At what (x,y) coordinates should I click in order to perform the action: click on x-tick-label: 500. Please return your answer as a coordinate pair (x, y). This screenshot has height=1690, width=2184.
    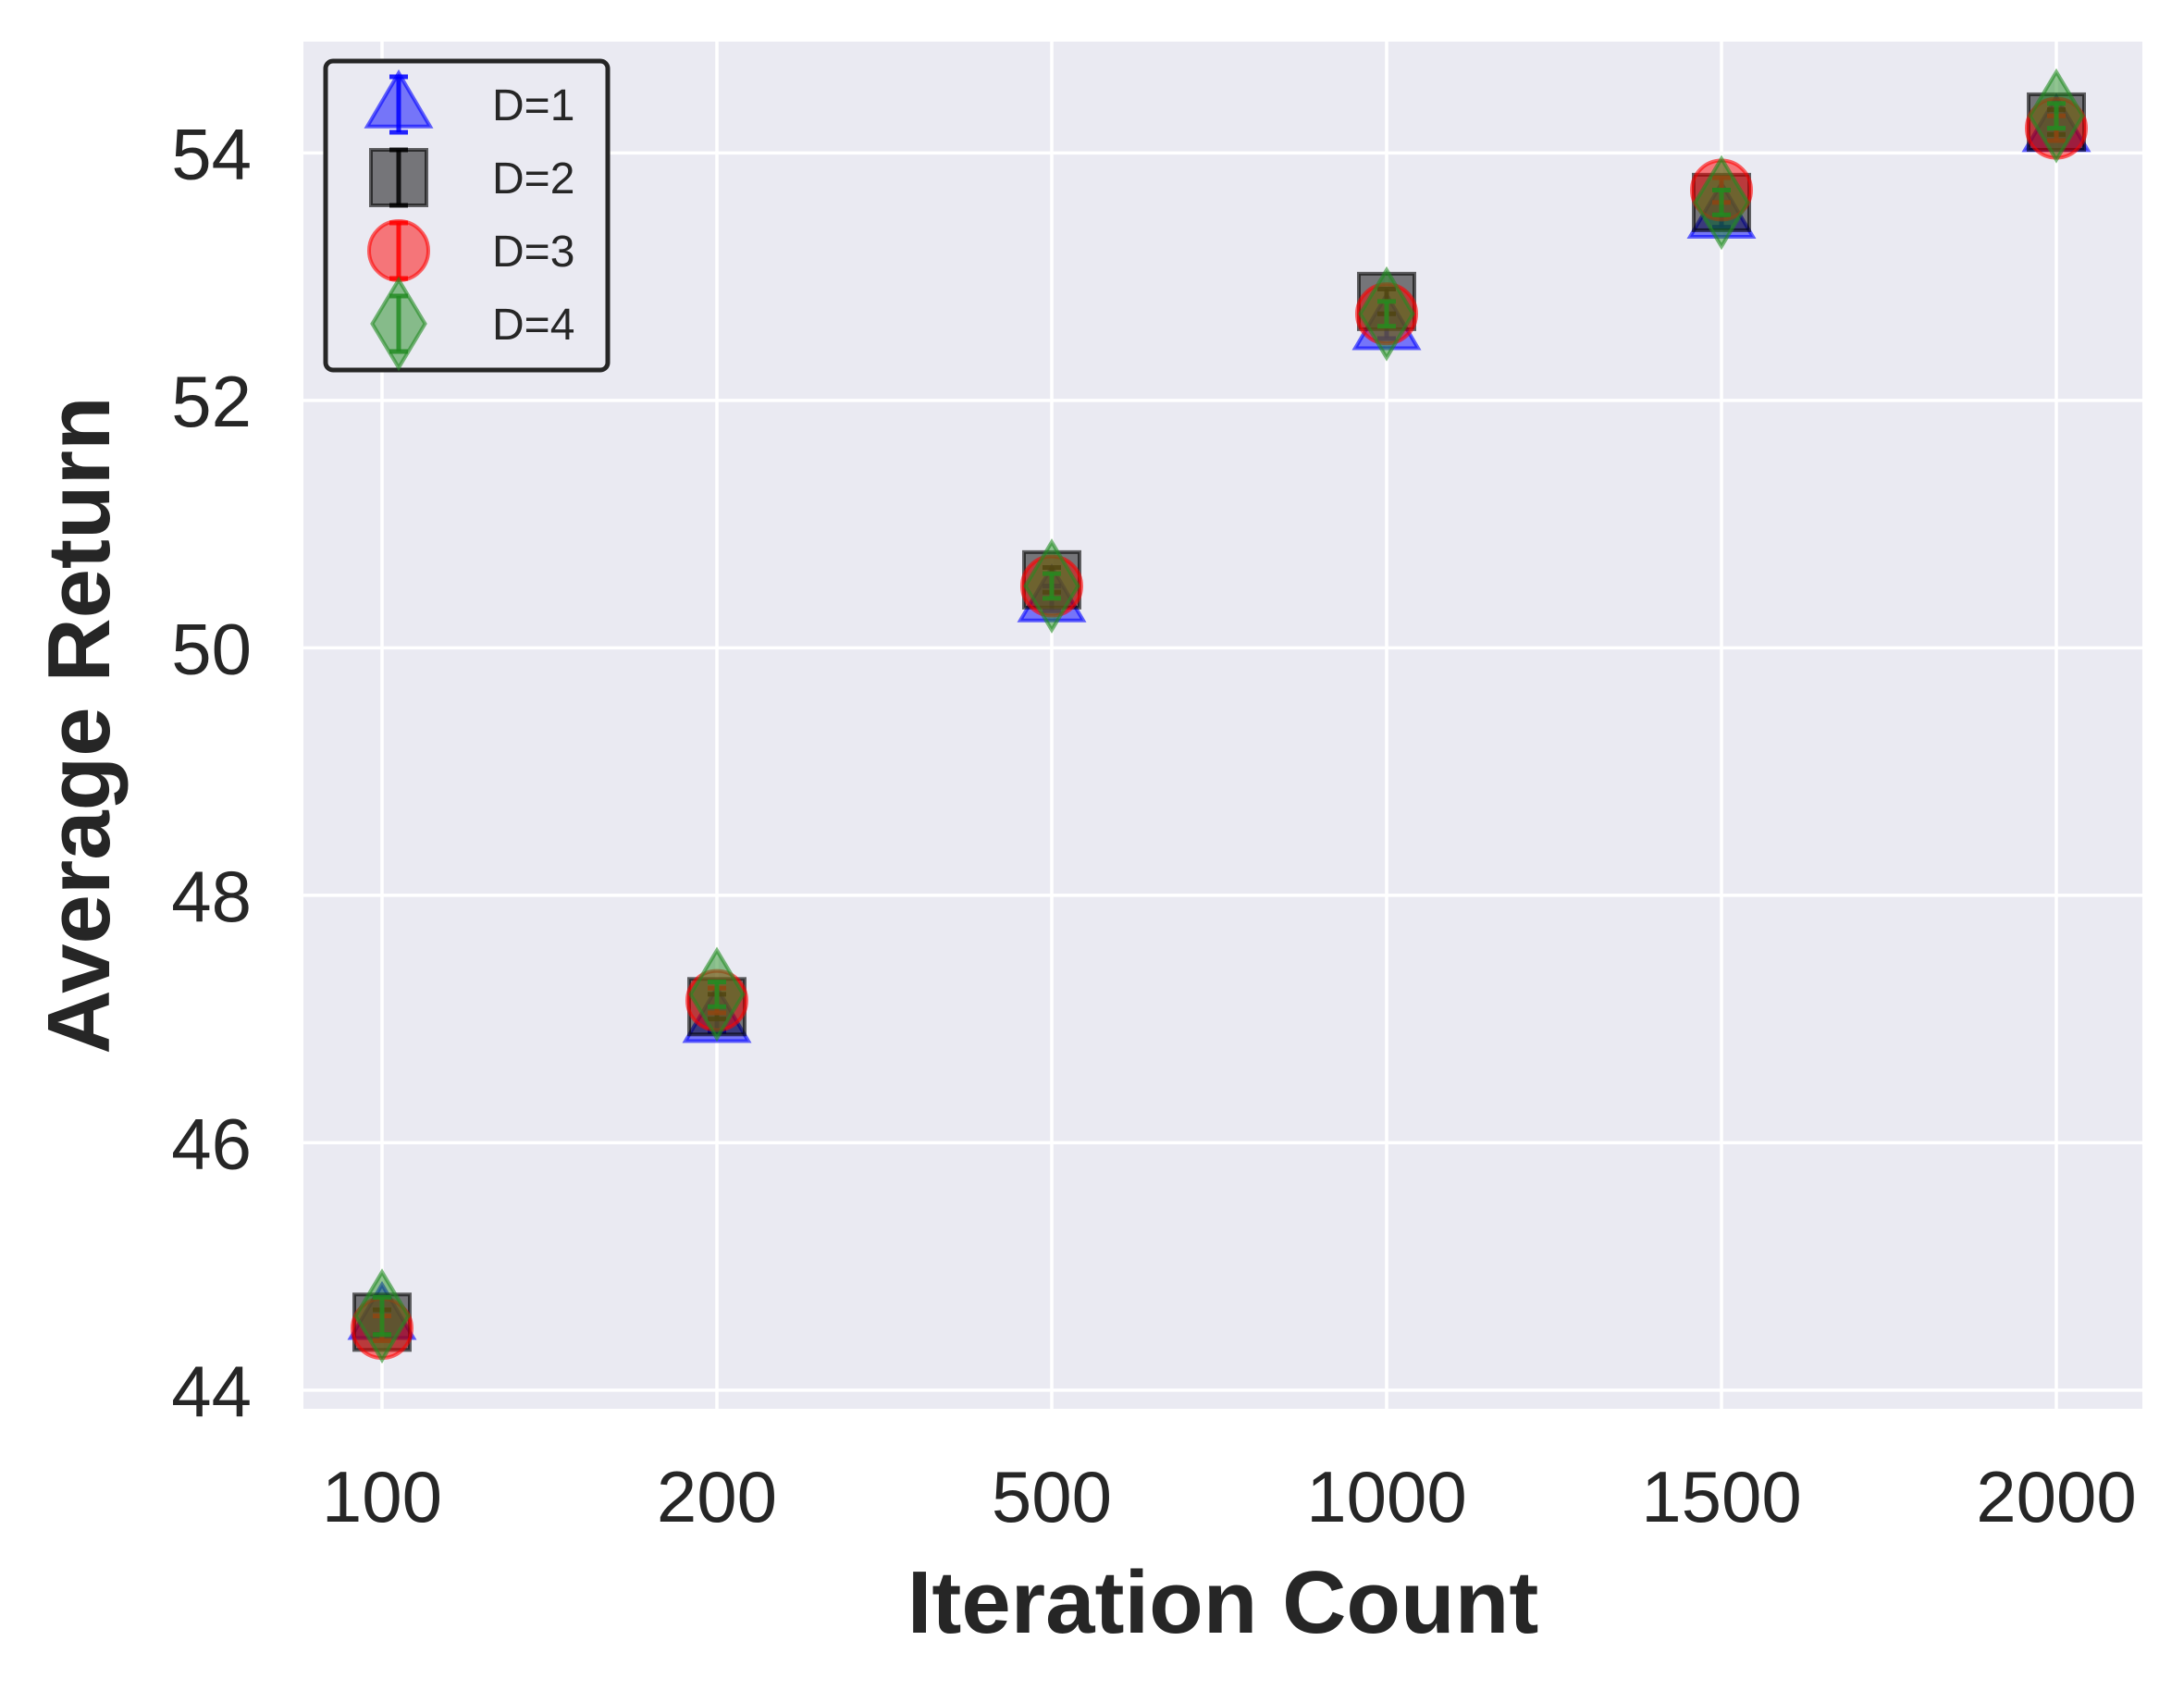
    Looking at the image, I should click on (1052, 1496).